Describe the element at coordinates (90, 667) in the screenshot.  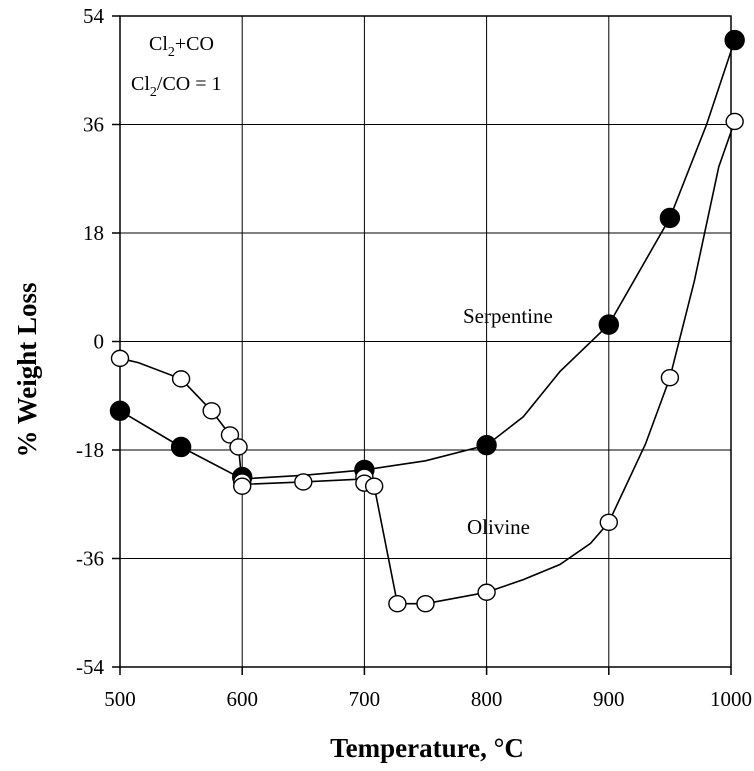
I see `y-tick-label: -54` at that location.